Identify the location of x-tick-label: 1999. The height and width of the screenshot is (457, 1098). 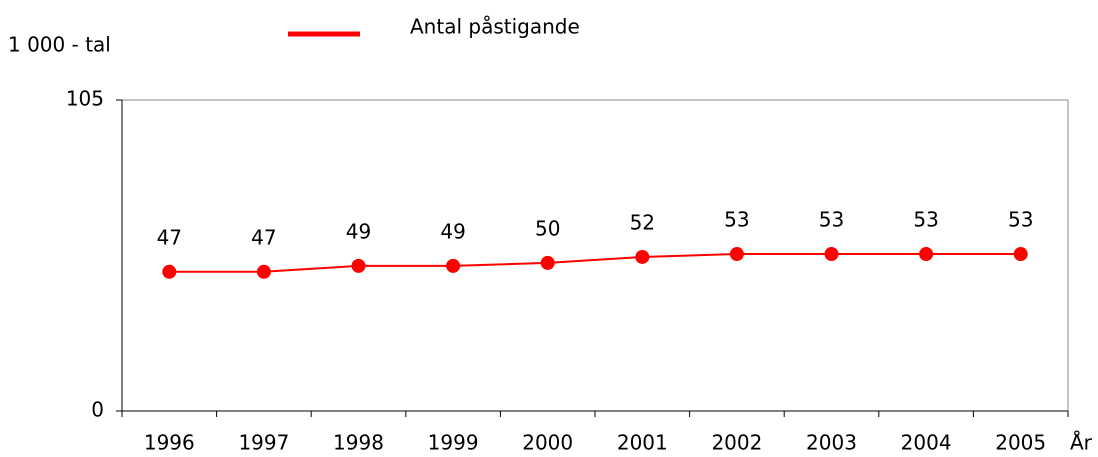
(453, 443).